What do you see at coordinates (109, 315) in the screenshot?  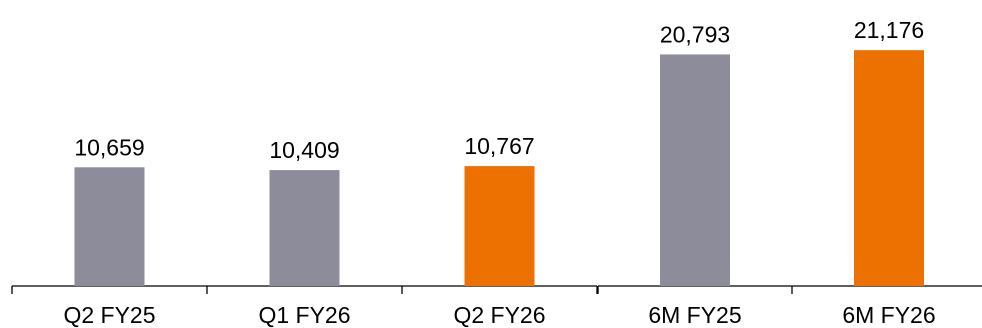 I see `x-tick-label: Q2 FY25` at bounding box center [109, 315].